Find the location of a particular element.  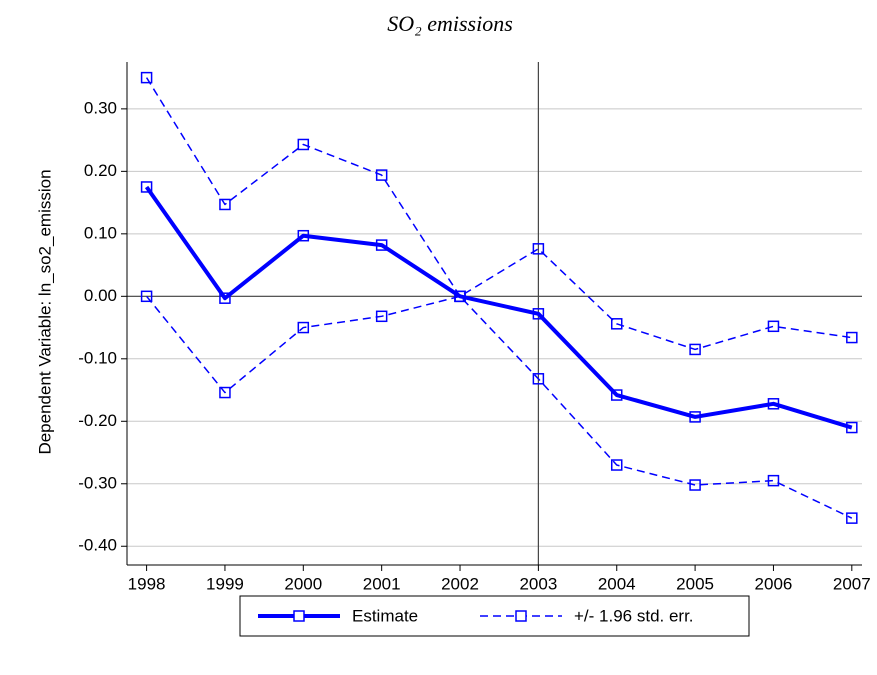

y-tick-label: -0.30 is located at coordinates (97, 482).